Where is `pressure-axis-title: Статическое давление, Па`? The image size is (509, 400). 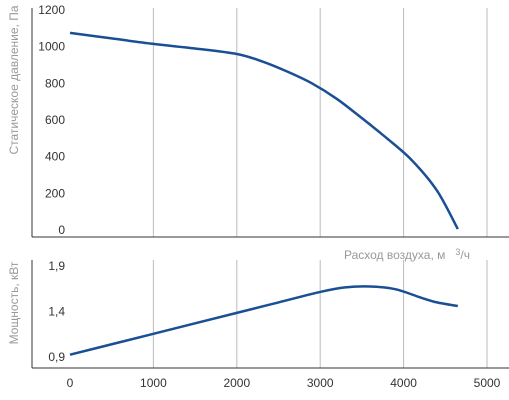 pressure-axis-title: Статическое давление, Па is located at coordinates (14, 79).